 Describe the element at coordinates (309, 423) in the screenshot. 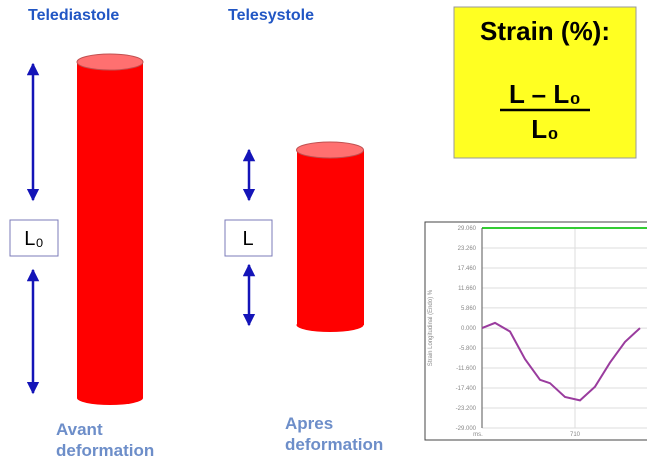

I see `caption: Apres` at that location.